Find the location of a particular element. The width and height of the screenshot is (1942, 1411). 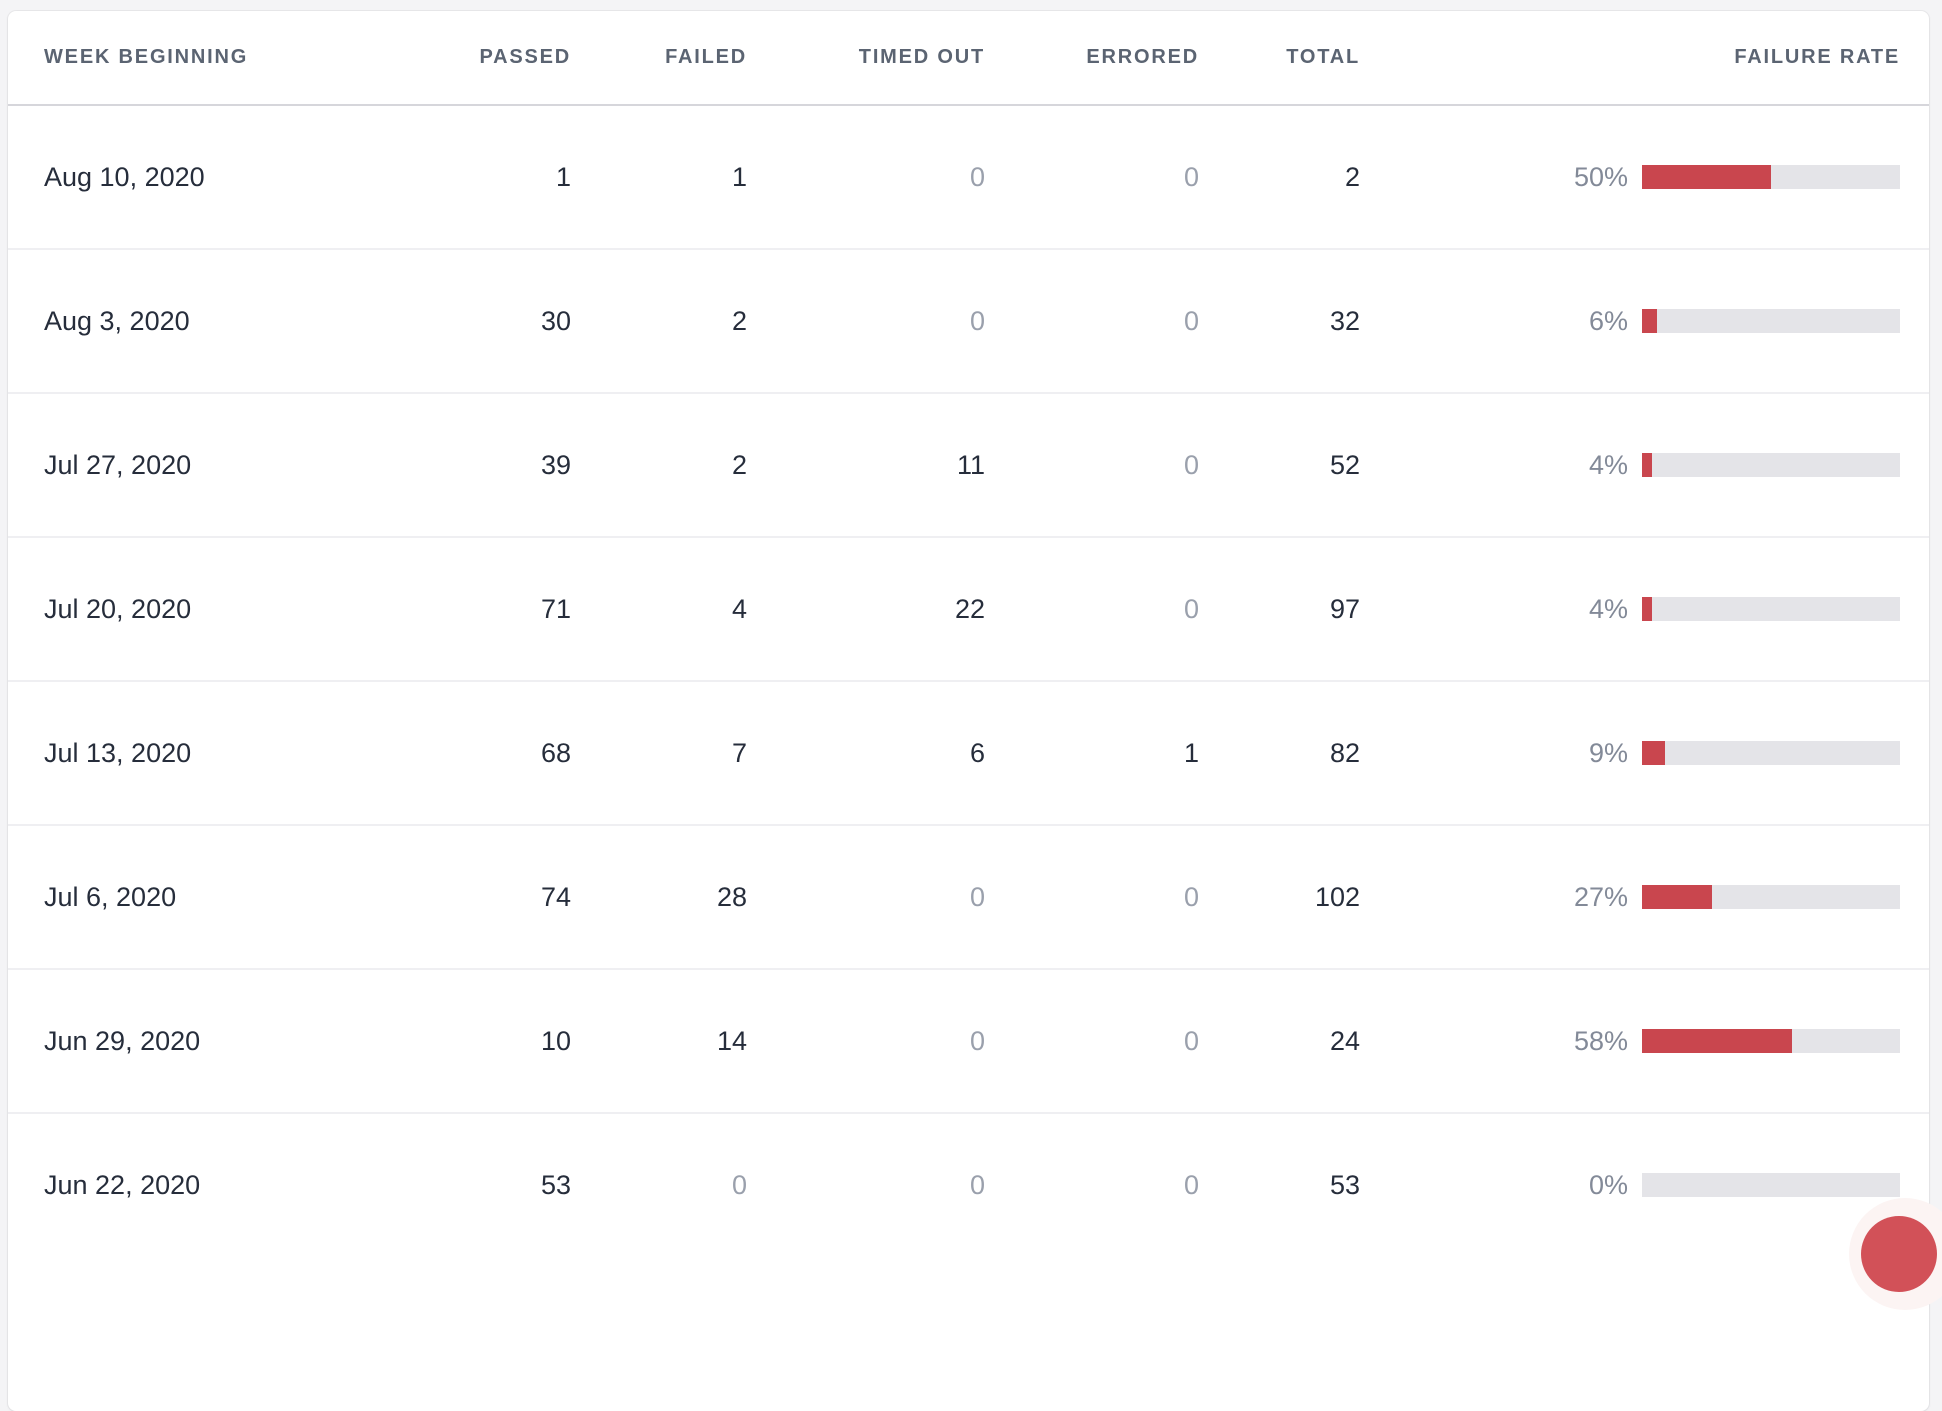

failure-rate-cell: 58% is located at coordinates (1644, 1041).